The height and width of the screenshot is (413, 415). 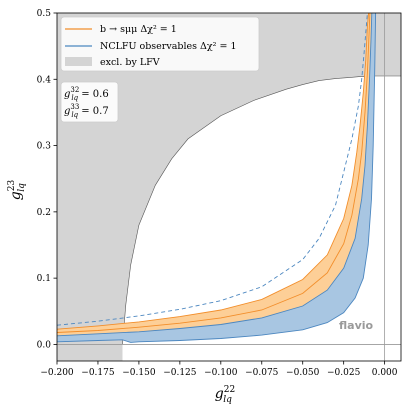 I want to click on x-tick-label: −0.175, so click(x=98, y=373).